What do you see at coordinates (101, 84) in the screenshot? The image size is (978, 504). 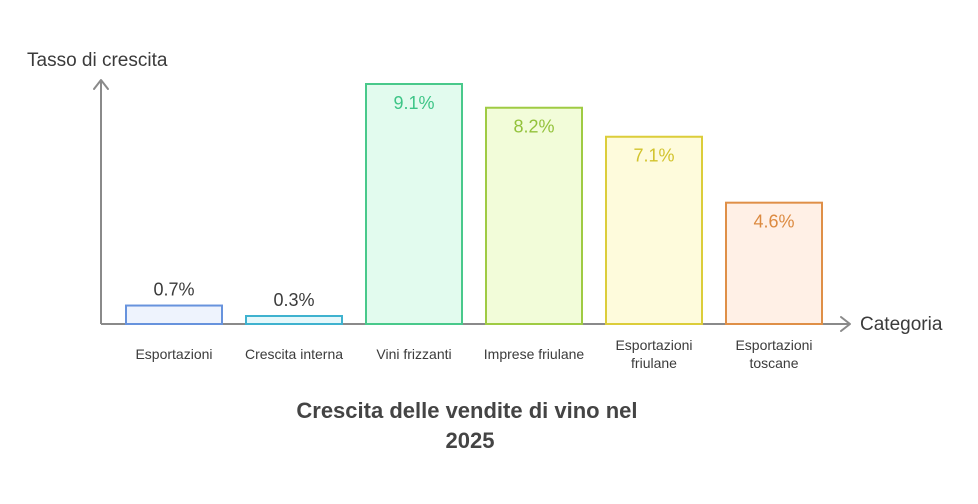 I see `y-axis-arrow-icon` at bounding box center [101, 84].